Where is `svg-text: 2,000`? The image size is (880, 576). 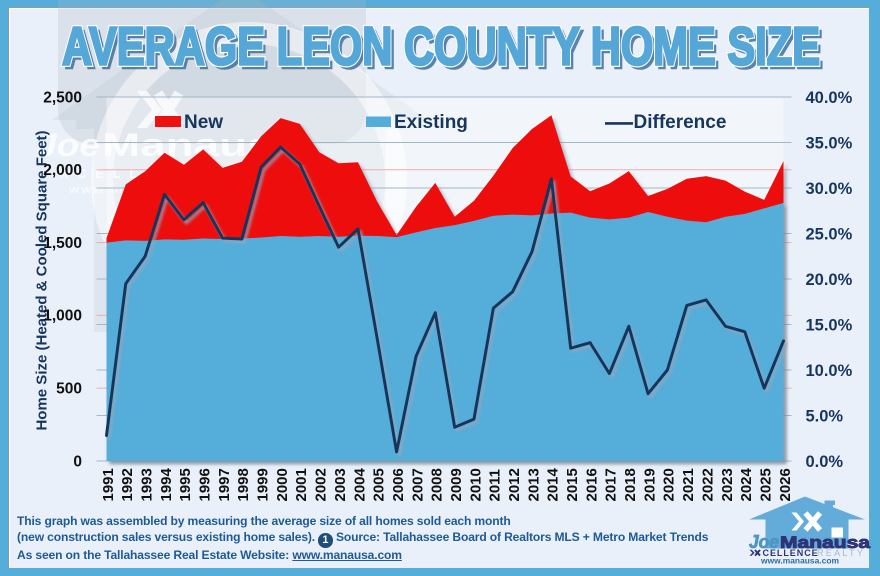 svg-text: 2,000 is located at coordinates (62, 170).